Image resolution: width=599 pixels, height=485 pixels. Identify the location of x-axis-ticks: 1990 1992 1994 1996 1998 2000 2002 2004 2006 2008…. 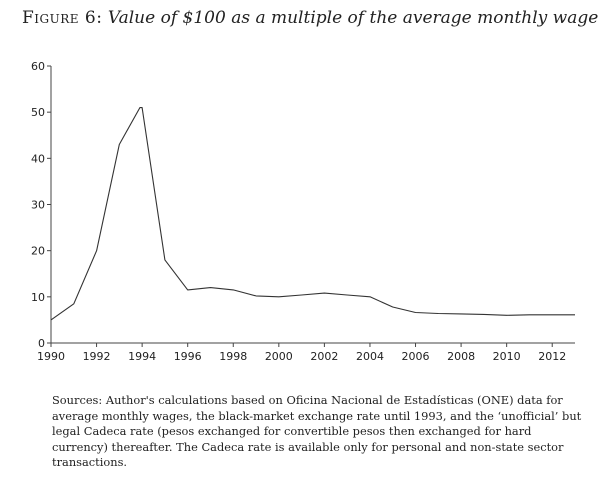
(301, 353).